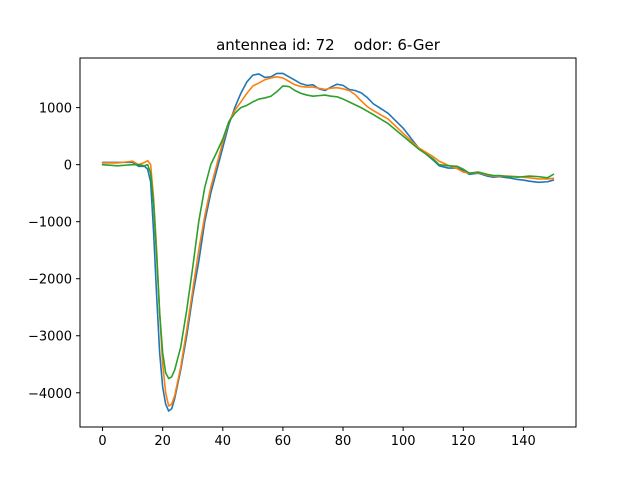 The width and height of the screenshot is (640, 480). I want to click on y-tick-label: −2000, so click(50, 280).